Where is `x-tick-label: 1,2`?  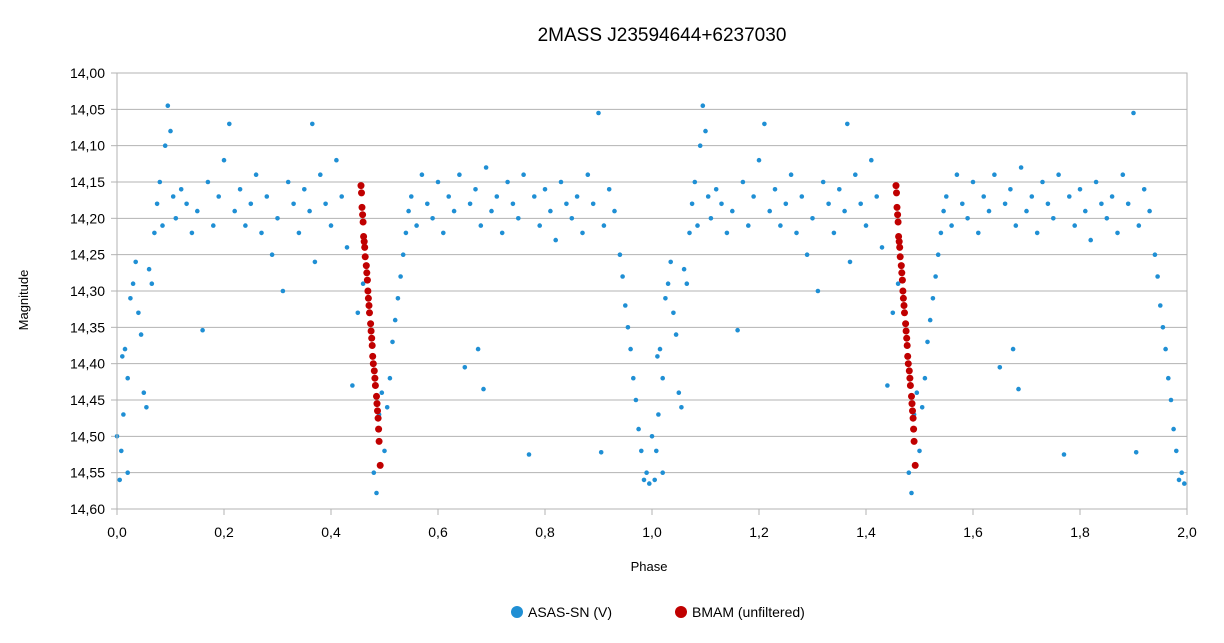 x-tick-label: 1,2 is located at coordinates (759, 532).